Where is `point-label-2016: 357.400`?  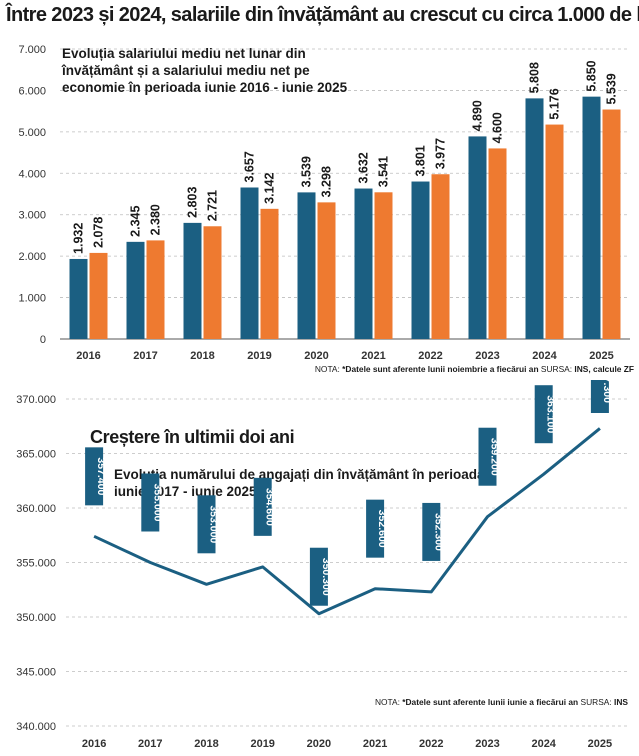 point-label-2016: 357.400 is located at coordinates (96, 476).